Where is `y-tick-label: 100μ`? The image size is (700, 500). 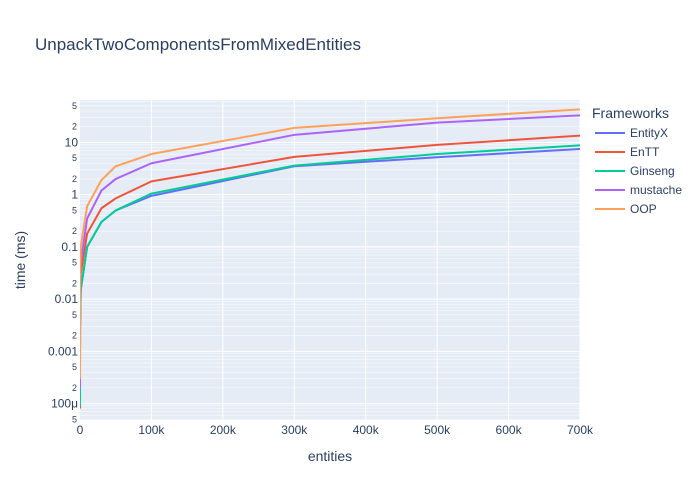 y-tick-label: 100μ is located at coordinates (64, 404).